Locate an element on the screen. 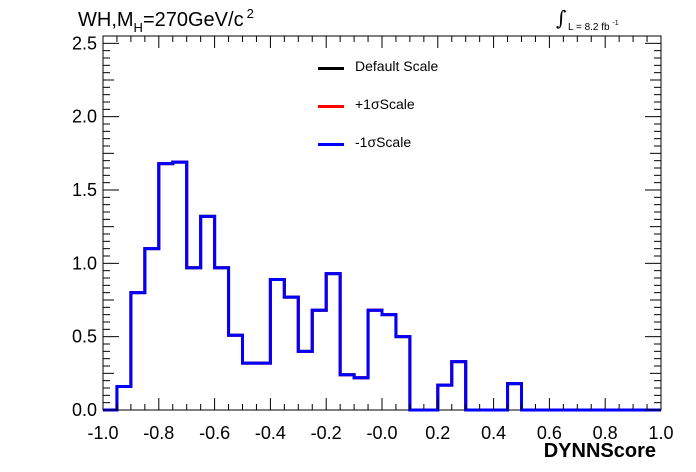 This screenshot has height=472, width=696. legend-label-plus: +1σScale is located at coordinates (385, 104).